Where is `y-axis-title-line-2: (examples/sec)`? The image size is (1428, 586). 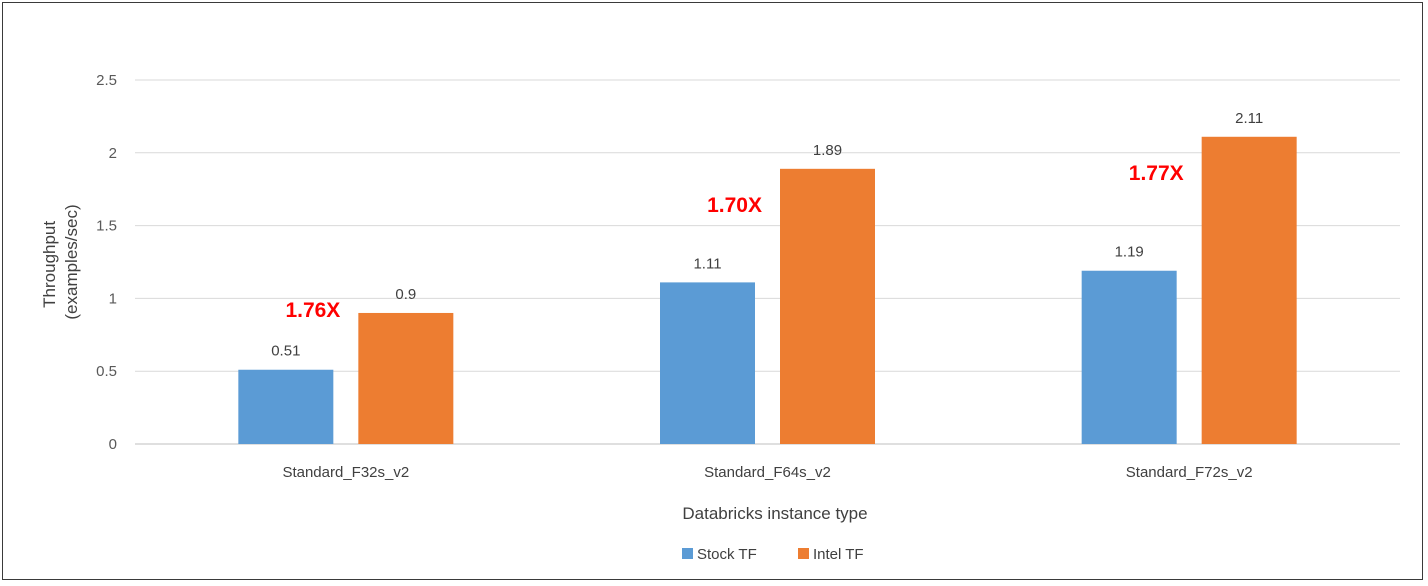
y-axis-title-line-2: (examples/sec) is located at coordinates (71, 261).